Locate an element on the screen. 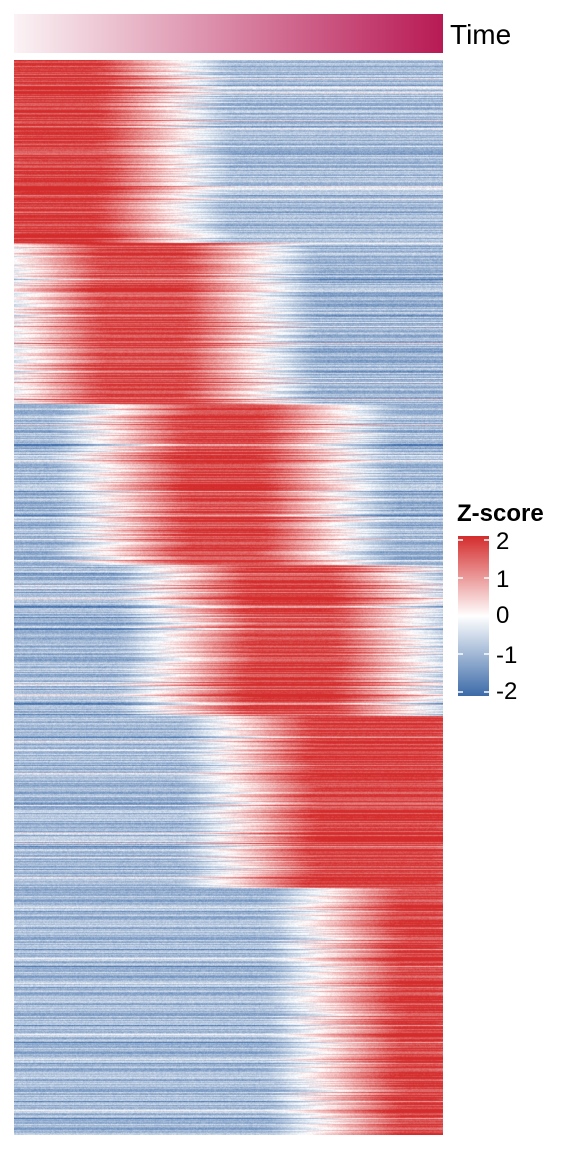 The height and width of the screenshot is (1152, 576). legend-tick-label: -2 is located at coordinates (507, 691).